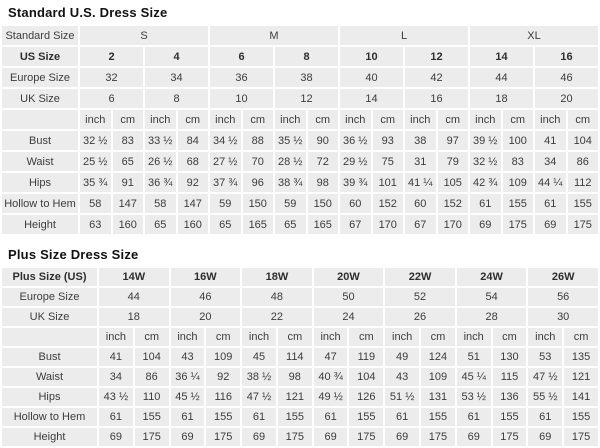  Describe the element at coordinates (473, 397) in the screenshot. I see `value-cell: 53 ½` at that location.